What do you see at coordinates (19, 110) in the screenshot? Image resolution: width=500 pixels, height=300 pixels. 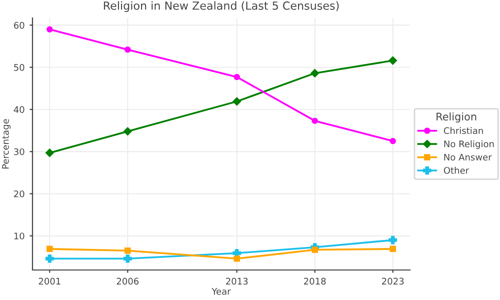 I see `y-tick-label: 40` at bounding box center [19, 110].